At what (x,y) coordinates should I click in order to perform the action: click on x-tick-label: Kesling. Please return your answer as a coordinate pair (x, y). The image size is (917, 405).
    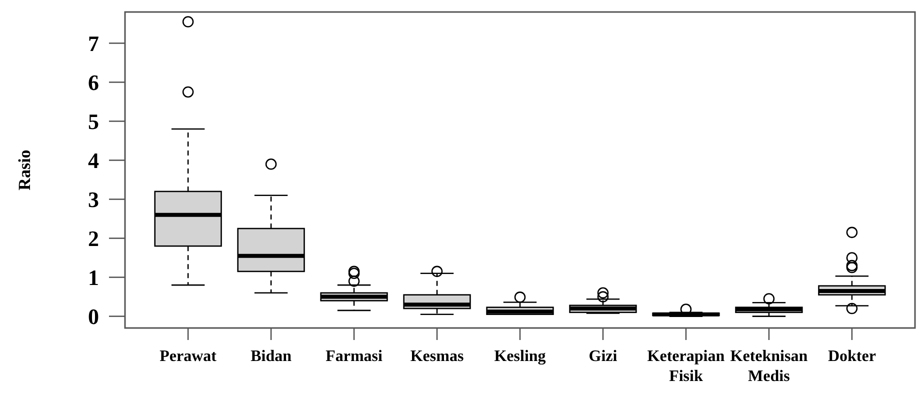
    Looking at the image, I should click on (520, 356).